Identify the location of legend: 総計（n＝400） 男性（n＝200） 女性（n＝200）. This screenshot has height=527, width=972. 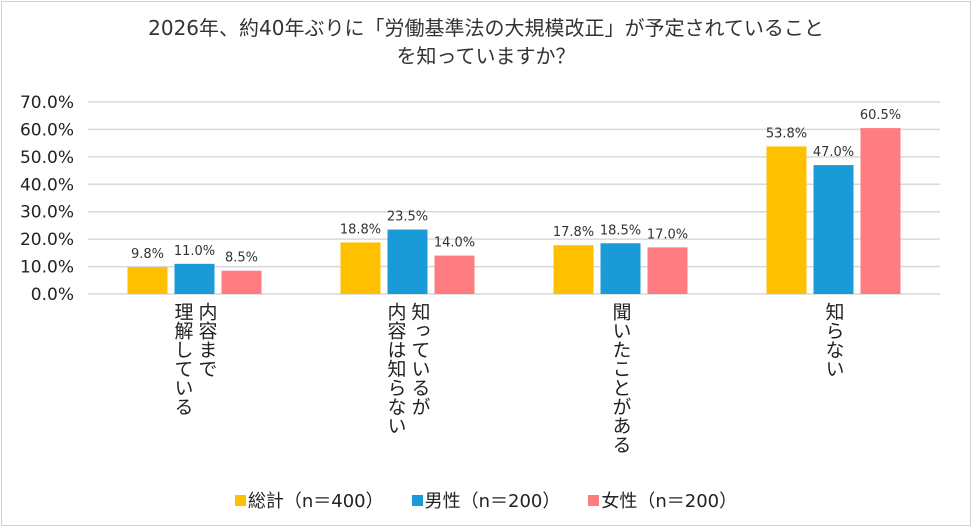
(486, 500).